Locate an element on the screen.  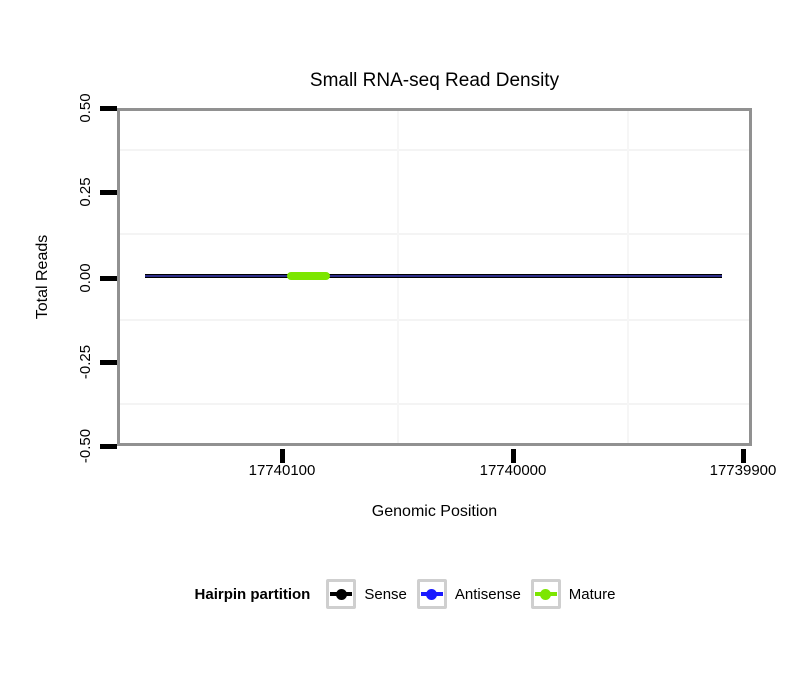
legend-item-sense: Sense is located at coordinates (366, 594).